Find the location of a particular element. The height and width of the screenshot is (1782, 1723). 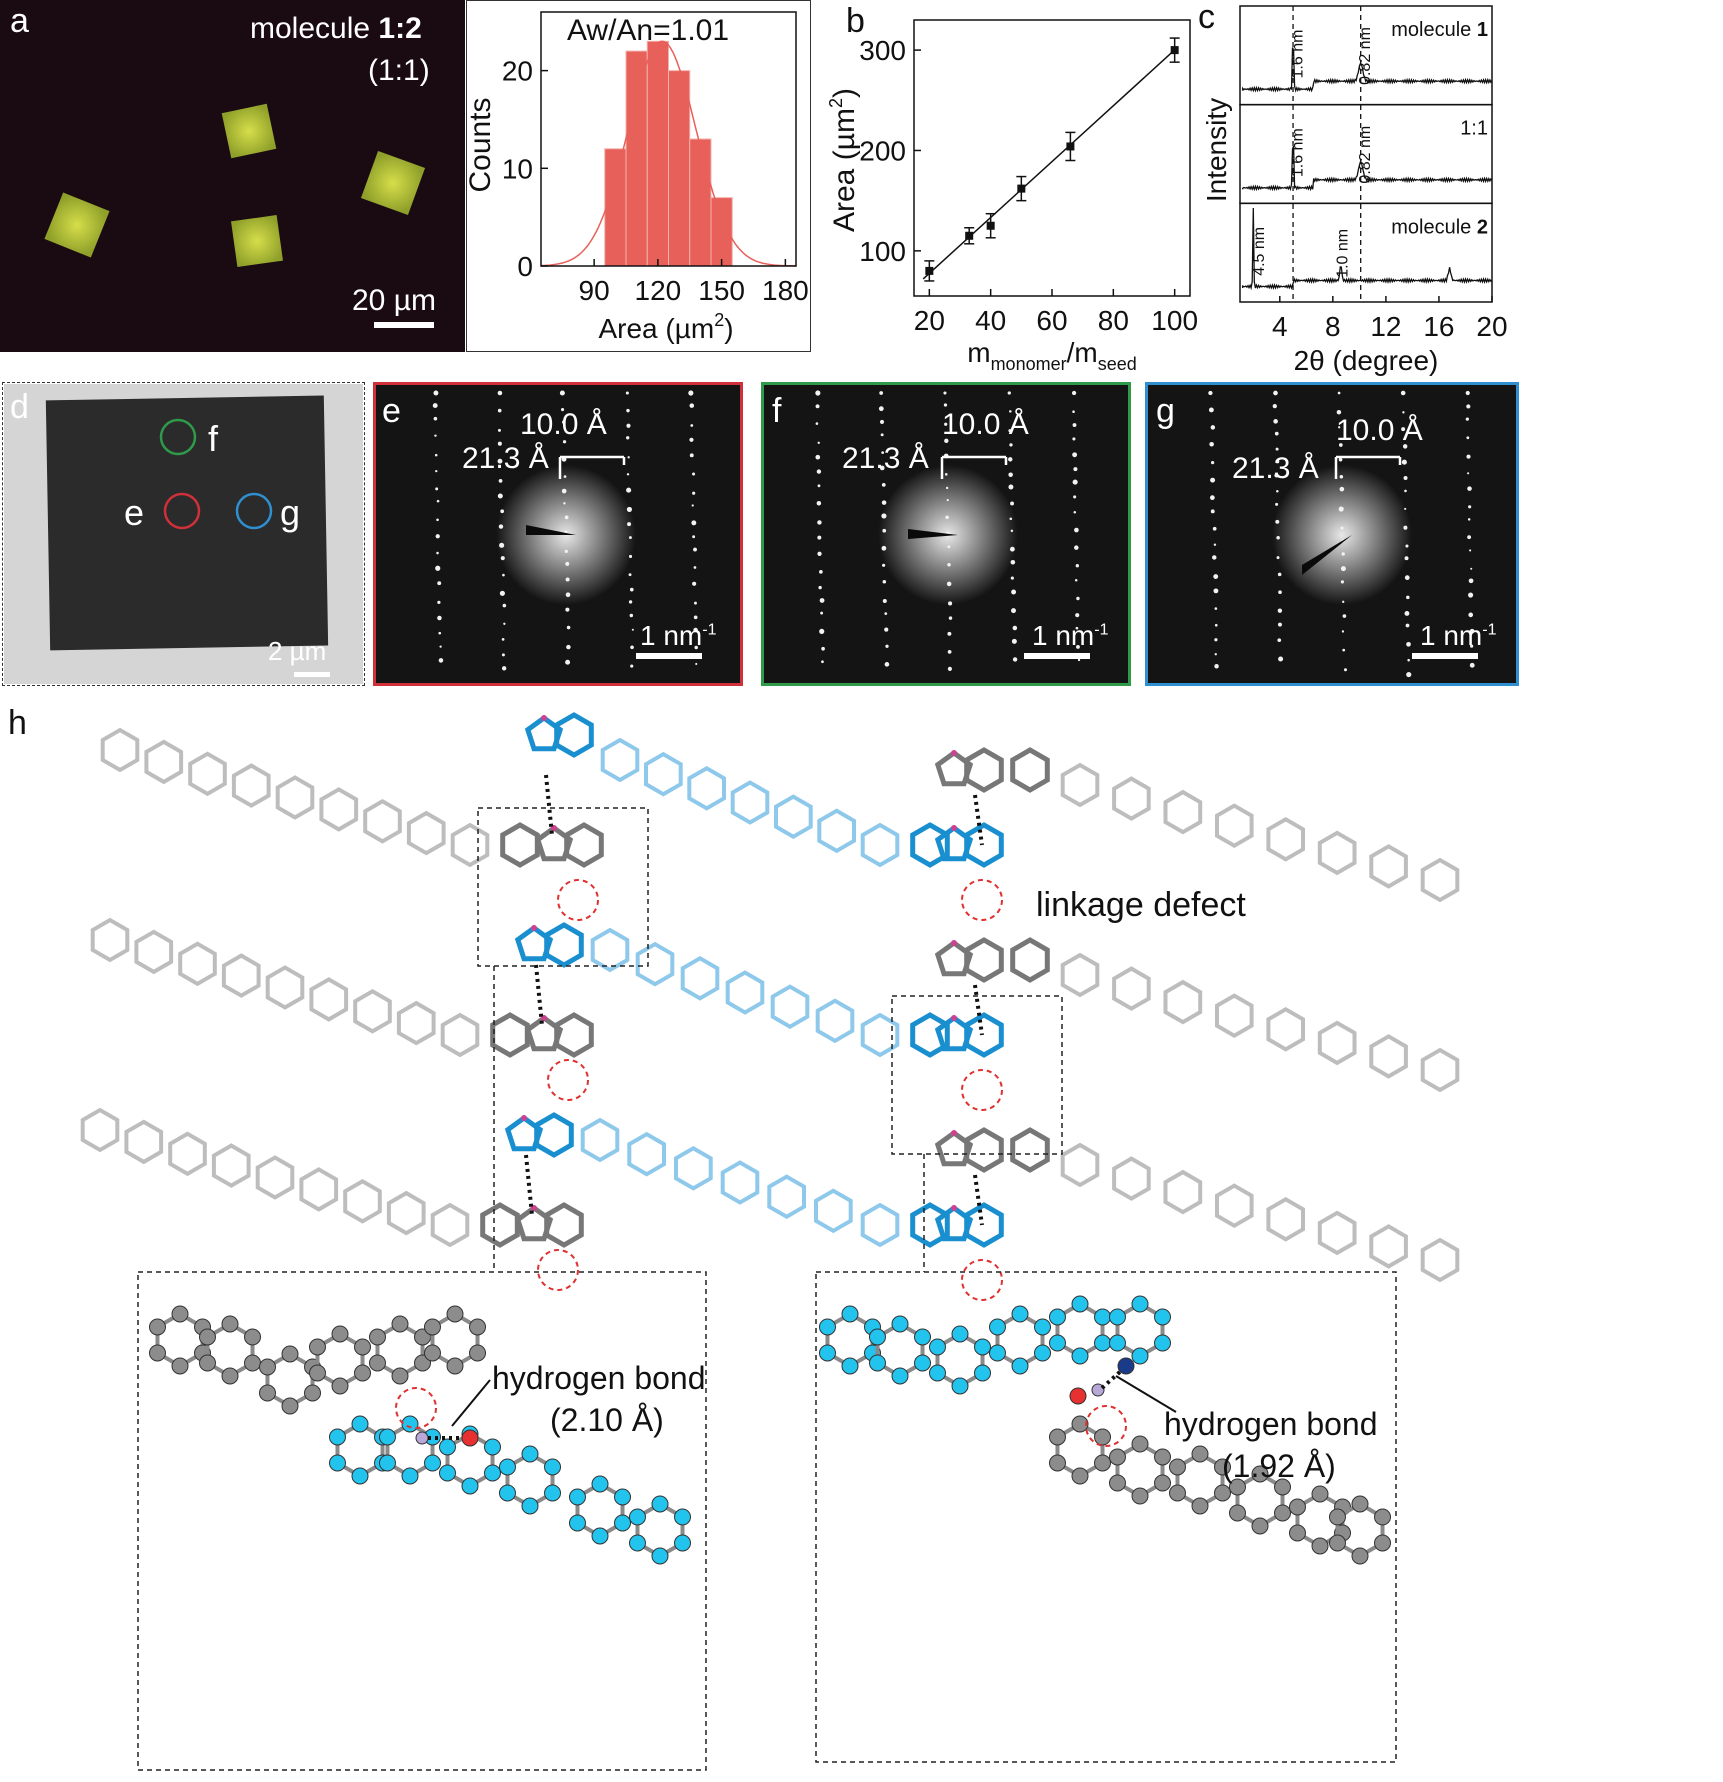

panel-d-image is located at coordinates (183, 534).